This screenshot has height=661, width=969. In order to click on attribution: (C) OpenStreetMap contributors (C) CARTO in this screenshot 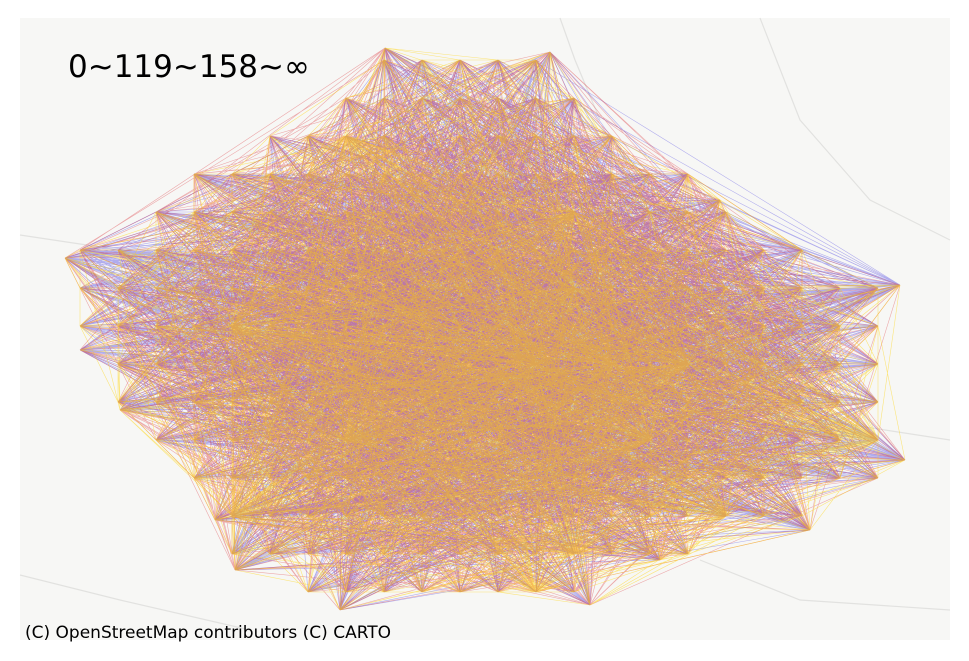, I will do `click(208, 633)`.